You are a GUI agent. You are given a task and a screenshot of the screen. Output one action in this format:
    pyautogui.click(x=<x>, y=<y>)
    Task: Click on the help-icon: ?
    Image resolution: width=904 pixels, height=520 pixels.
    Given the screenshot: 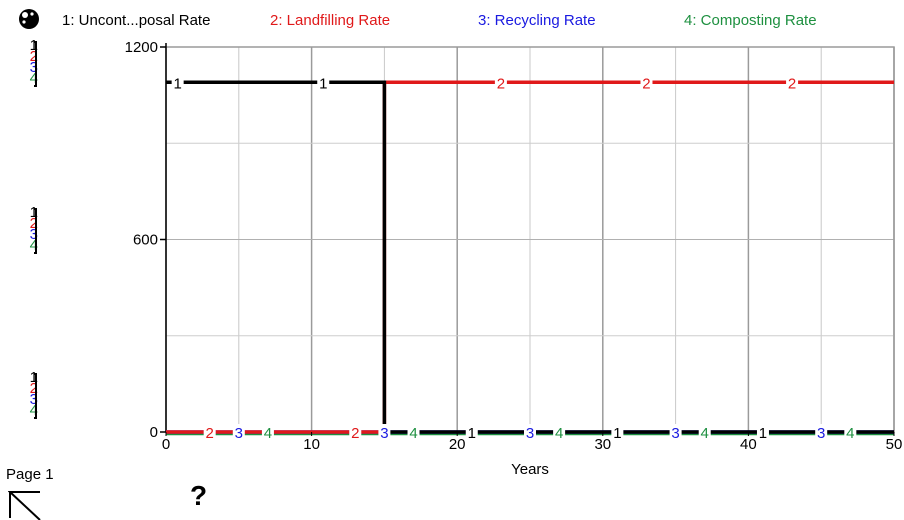 What is the action you would take?
    pyautogui.click(x=199, y=495)
    